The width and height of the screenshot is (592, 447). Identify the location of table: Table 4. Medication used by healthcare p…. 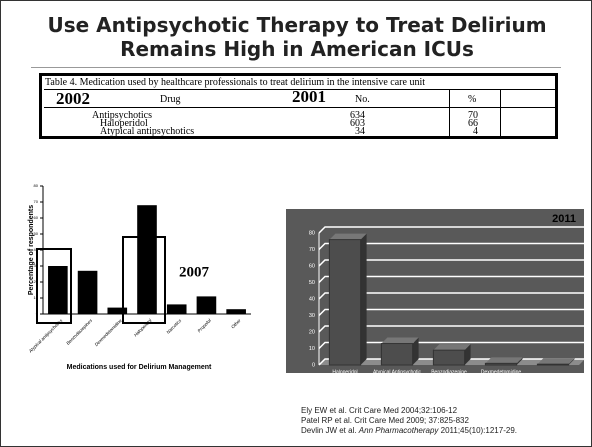
(298, 106).